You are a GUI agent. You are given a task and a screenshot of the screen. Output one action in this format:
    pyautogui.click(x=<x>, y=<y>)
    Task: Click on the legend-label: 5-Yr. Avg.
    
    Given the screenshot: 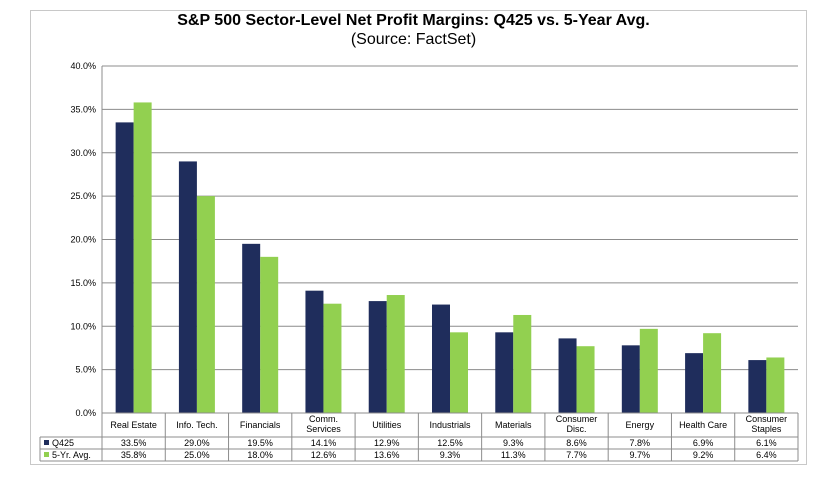 What is the action you would take?
    pyautogui.click(x=71, y=455)
    